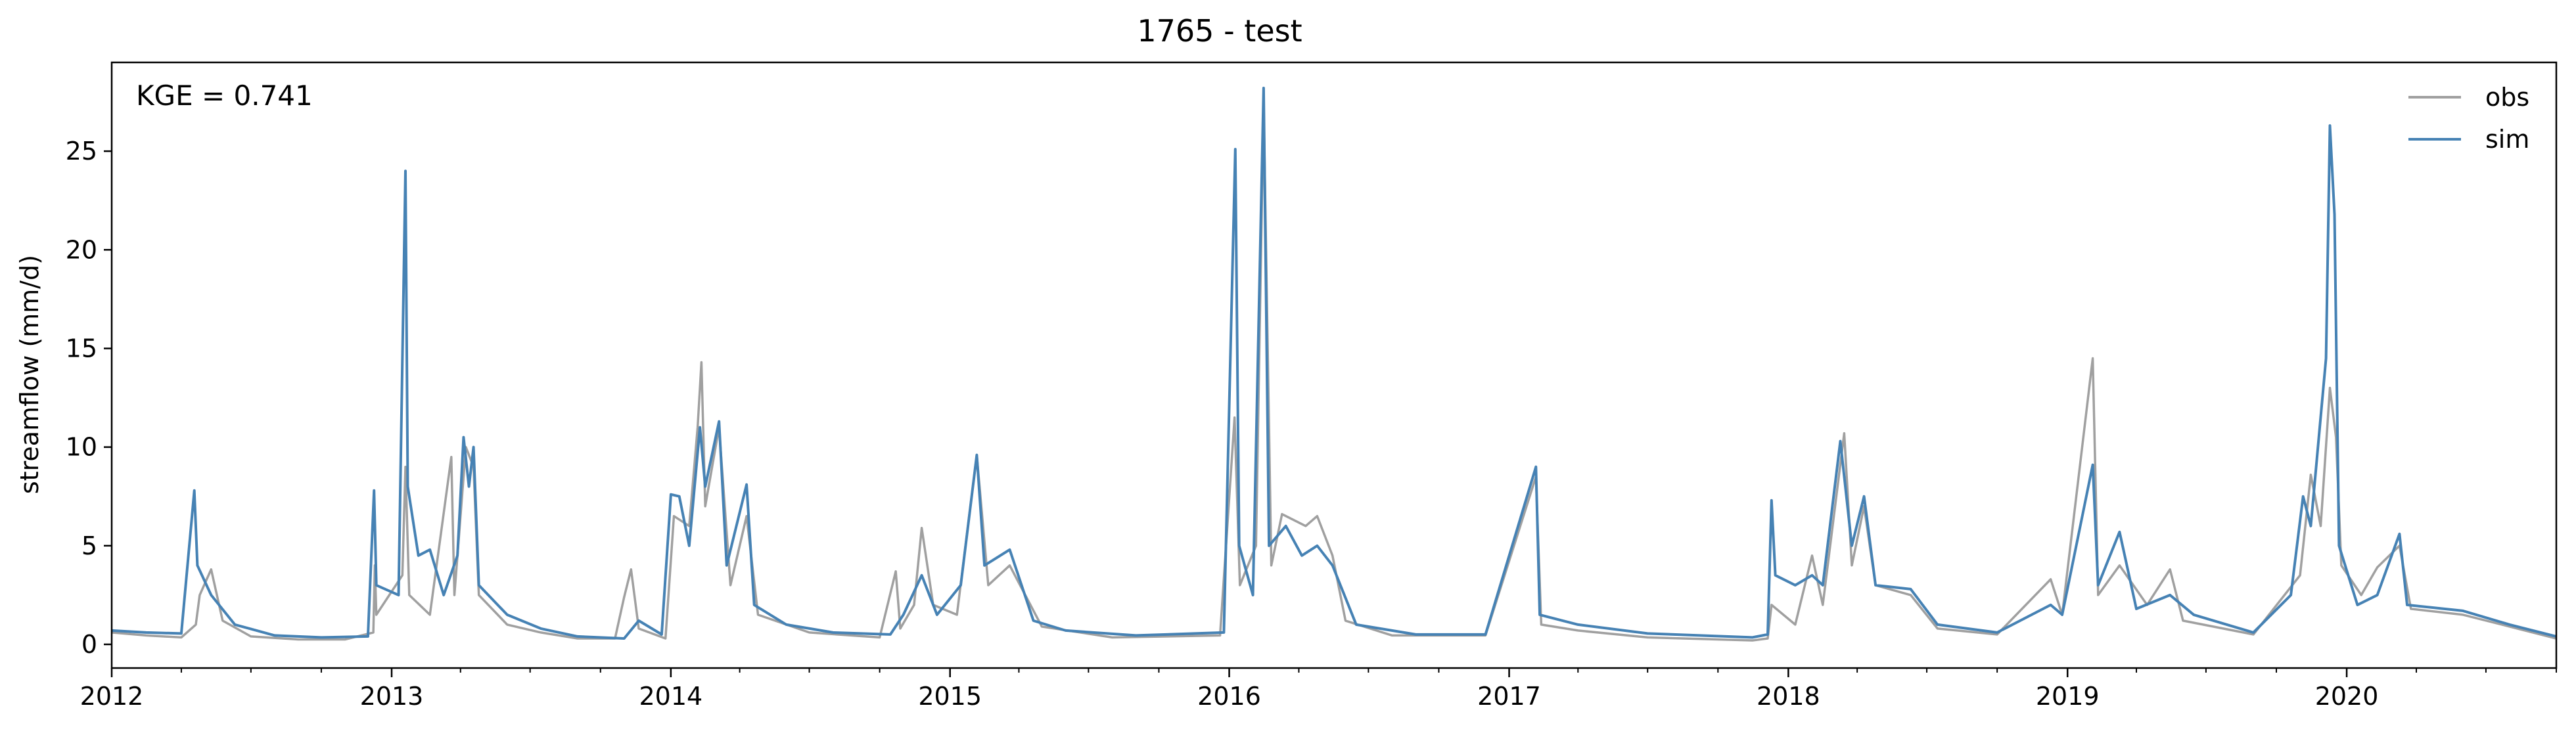  Describe the element at coordinates (89, 398) in the screenshot. I see `y-axis-ticks: 0 5 10 15 20 25` at that location.